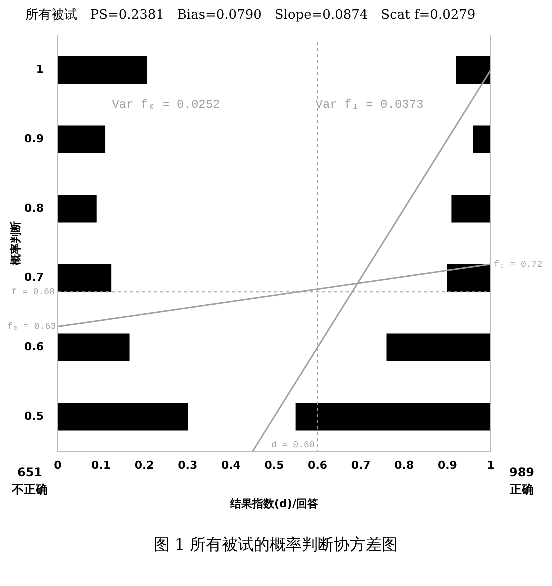  What do you see at coordinates (404, 465) in the screenshot?
I see `x-tick-label: 0.8` at bounding box center [404, 465].